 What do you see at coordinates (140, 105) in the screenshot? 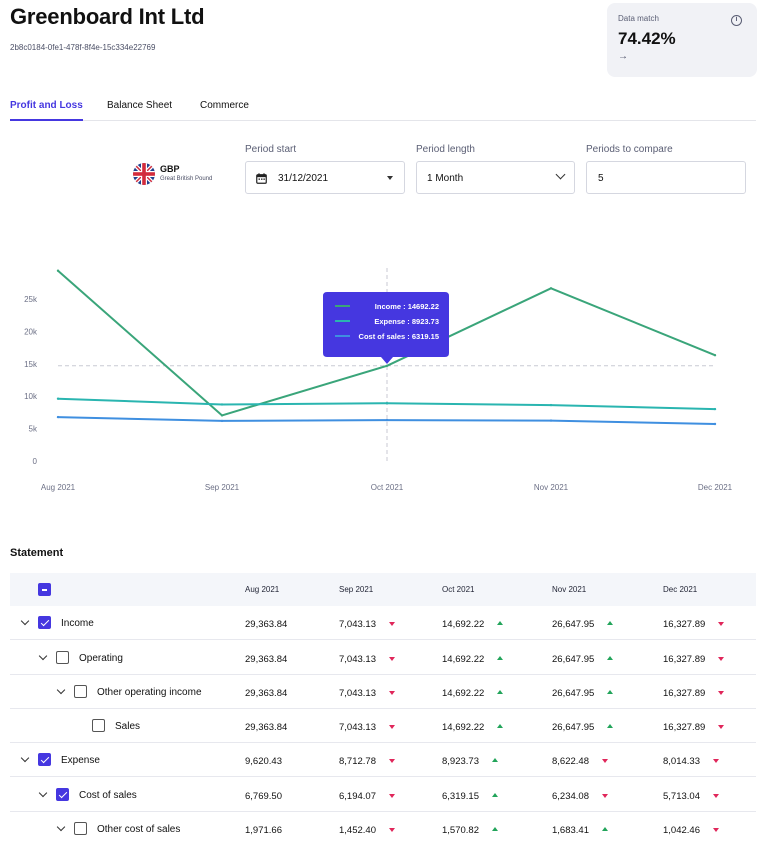
I see `tab-balance-sheet: Balance Sheet` at bounding box center [140, 105].